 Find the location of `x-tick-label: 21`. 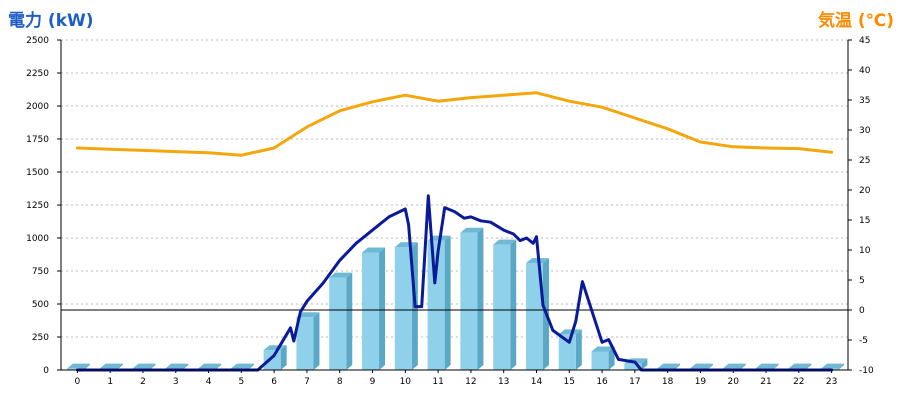

x-tick-label: 21 is located at coordinates (765, 382).